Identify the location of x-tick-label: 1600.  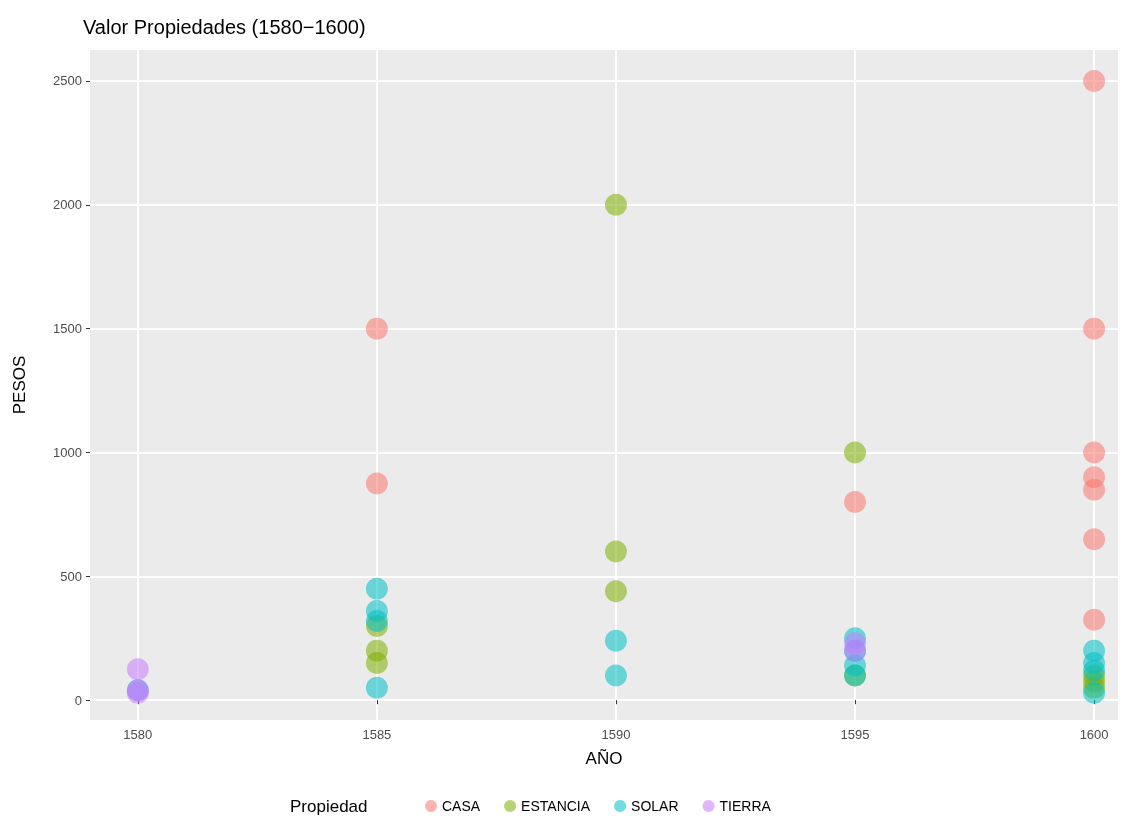
(1094, 734).